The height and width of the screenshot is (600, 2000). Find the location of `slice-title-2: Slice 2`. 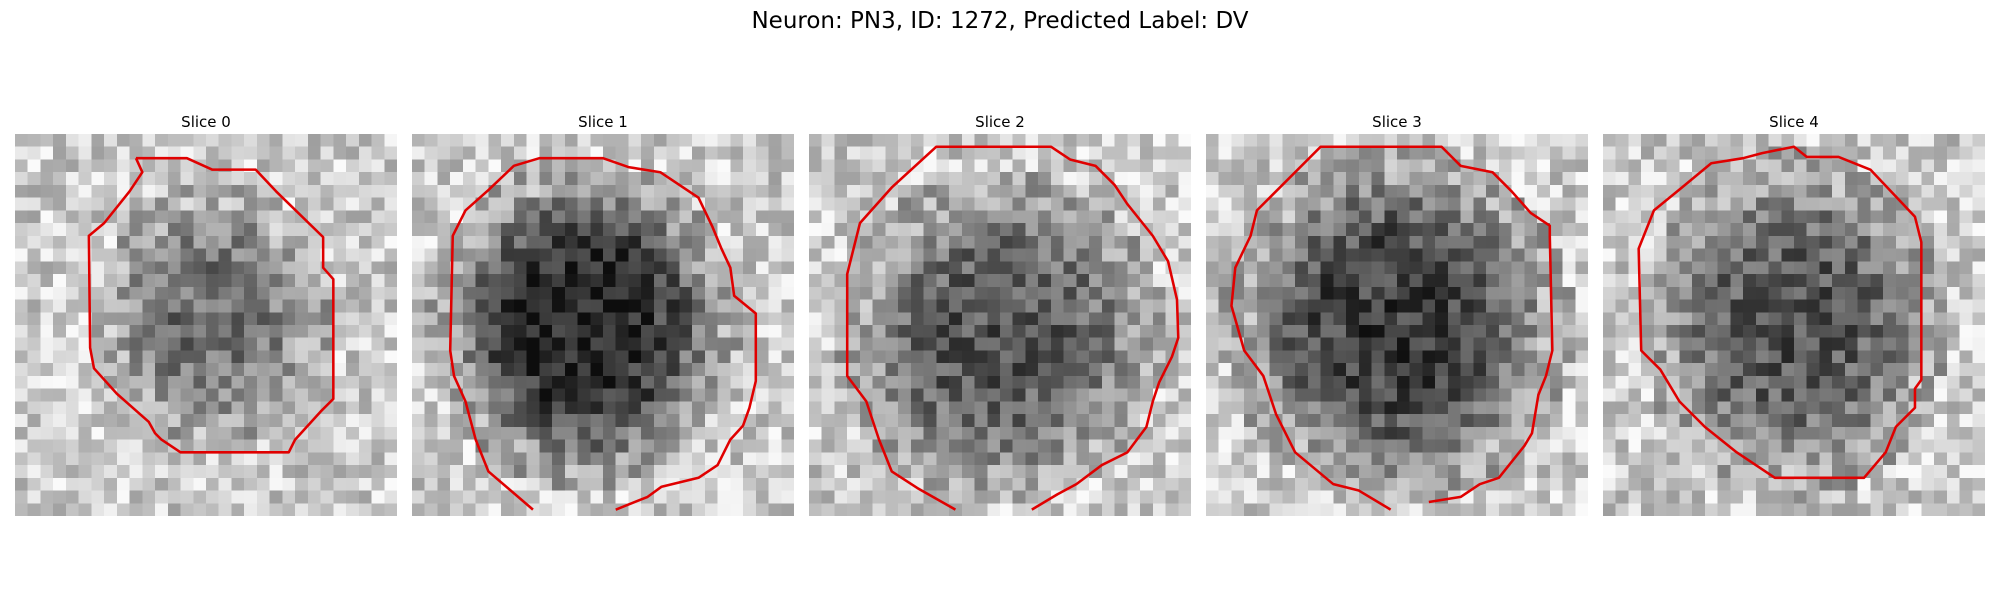

slice-title-2: Slice 2 is located at coordinates (1000, 122).